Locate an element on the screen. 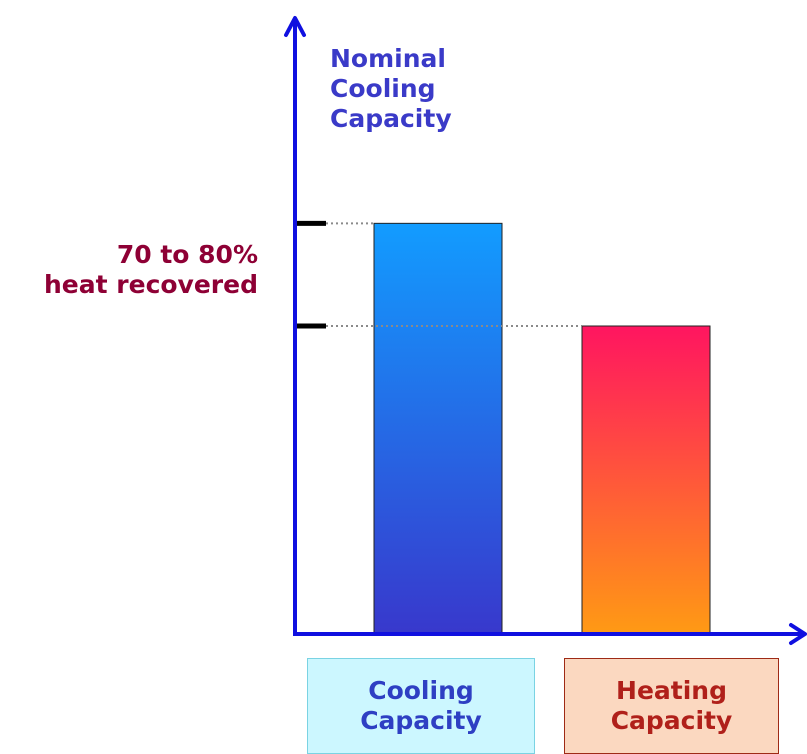 This screenshot has height=754, width=807. cooling-capacity-bar is located at coordinates (438, 428).